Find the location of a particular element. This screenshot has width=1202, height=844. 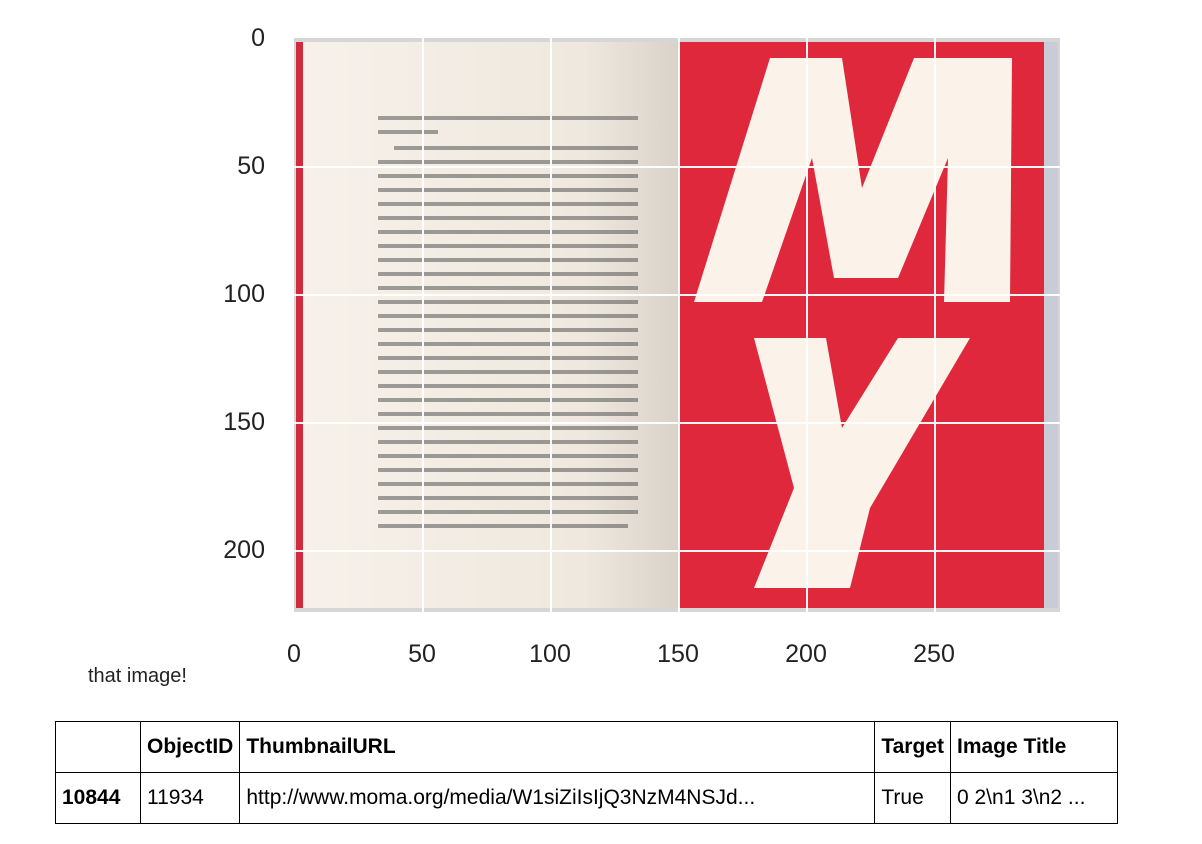

letter-y is located at coordinates (862, 463).